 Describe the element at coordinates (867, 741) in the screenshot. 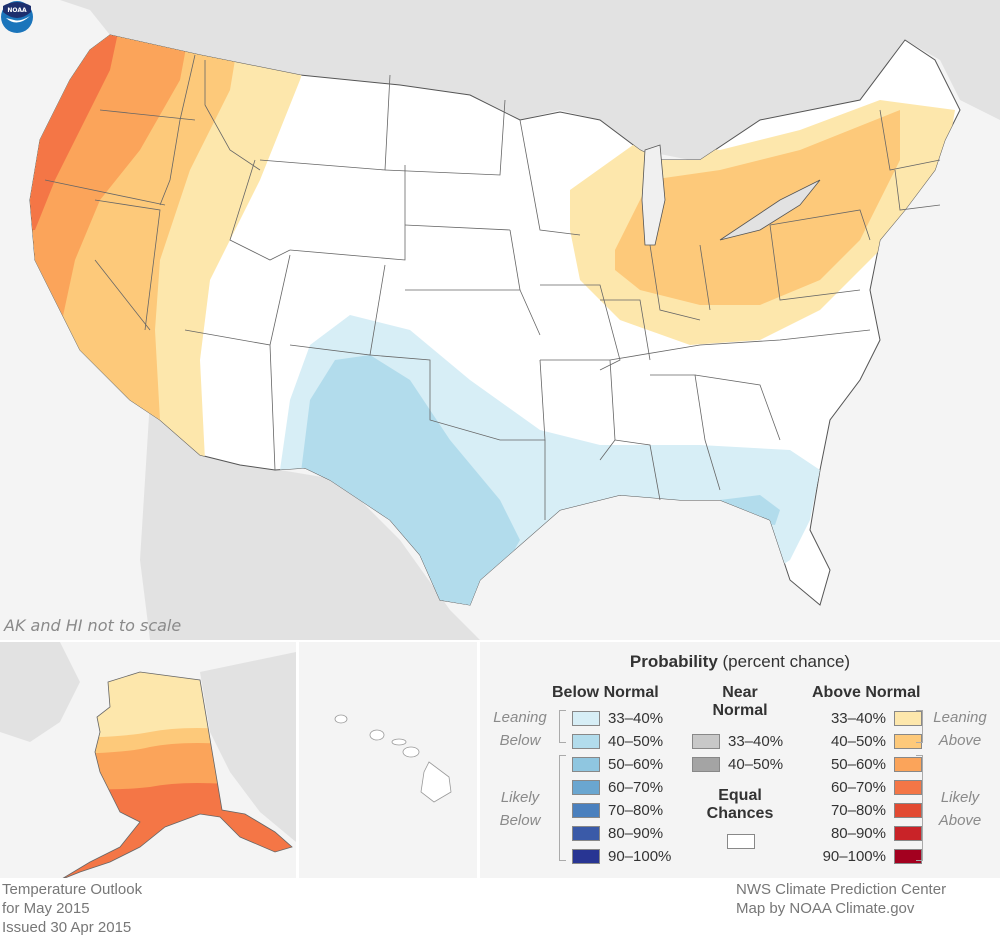

I see `legend-item-above-40-50: 40–50%` at that location.